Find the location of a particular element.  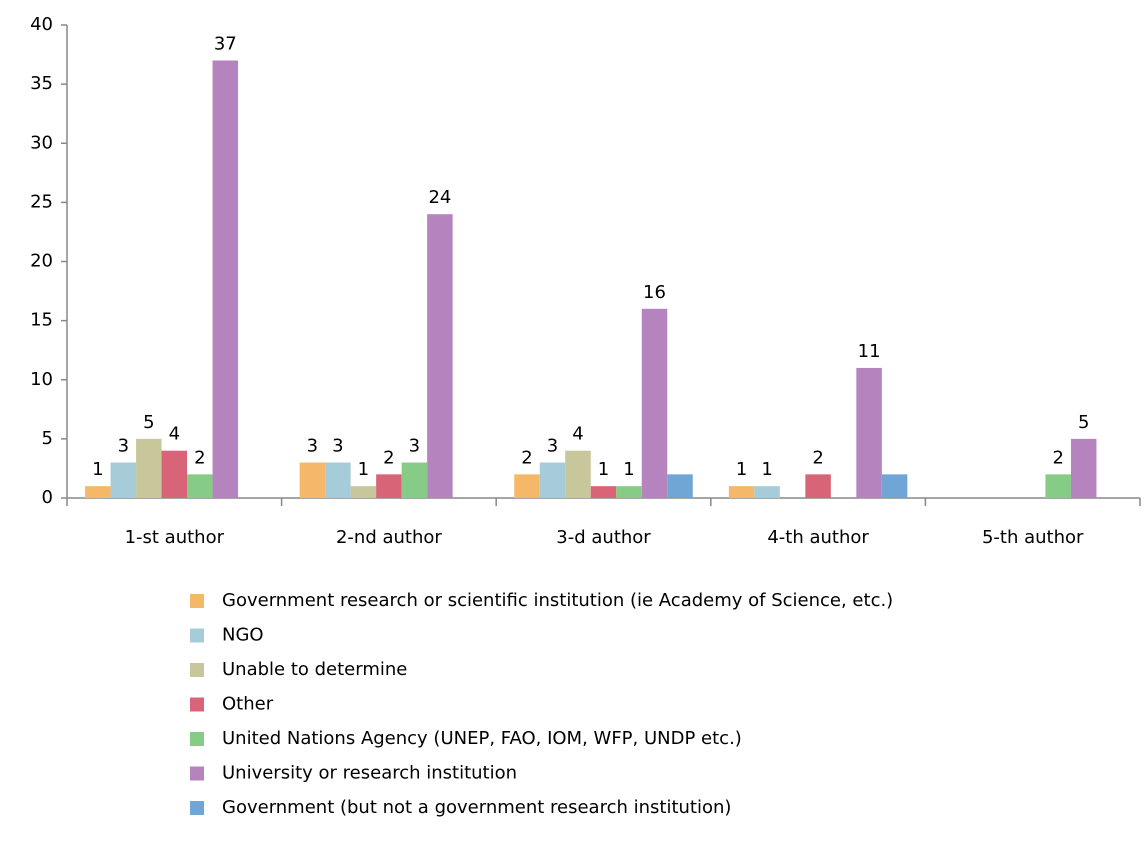

y-tick-label: 10 is located at coordinates (41, 379).